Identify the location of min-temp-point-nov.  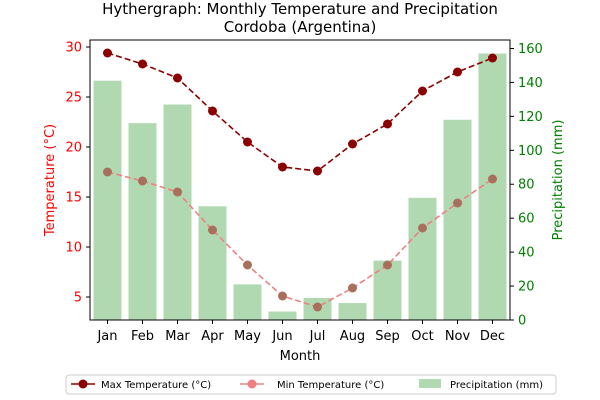
(457, 203).